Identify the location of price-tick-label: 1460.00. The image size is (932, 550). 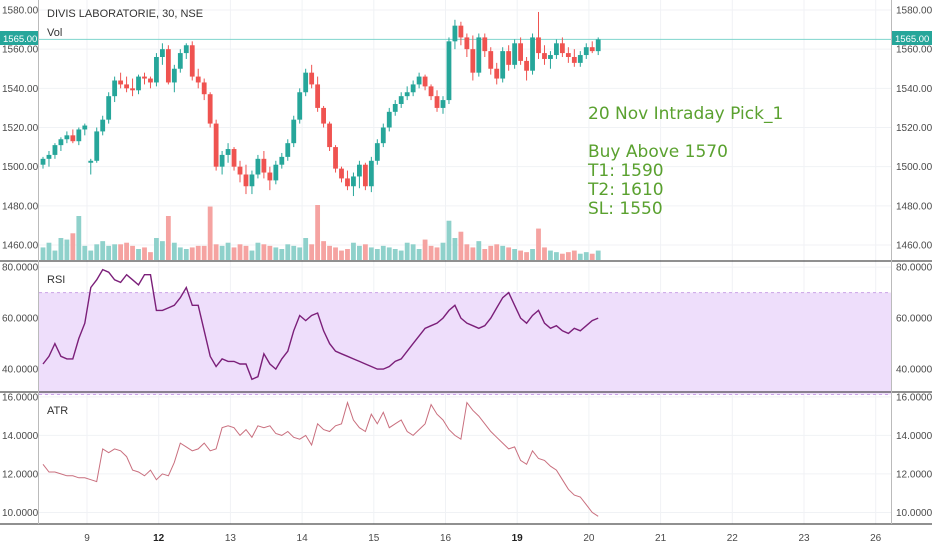
(914, 246).